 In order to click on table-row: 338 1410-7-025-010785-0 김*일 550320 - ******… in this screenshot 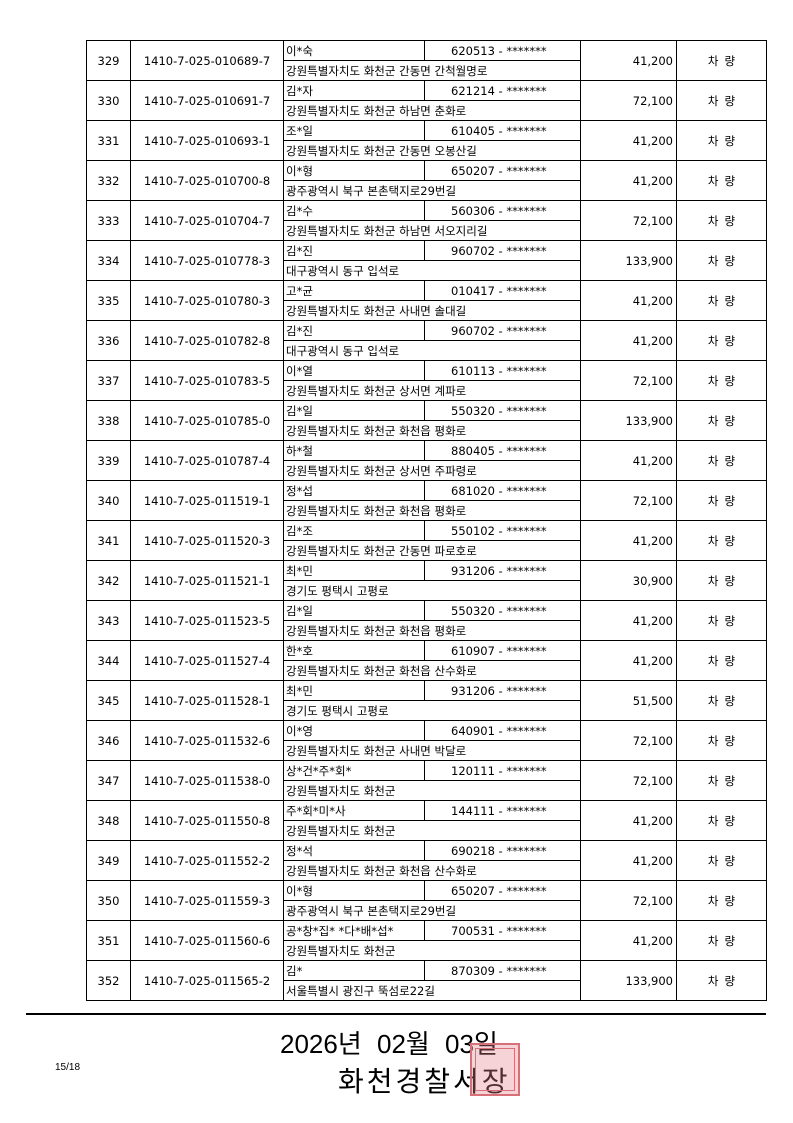, I will do `click(426, 420)`.